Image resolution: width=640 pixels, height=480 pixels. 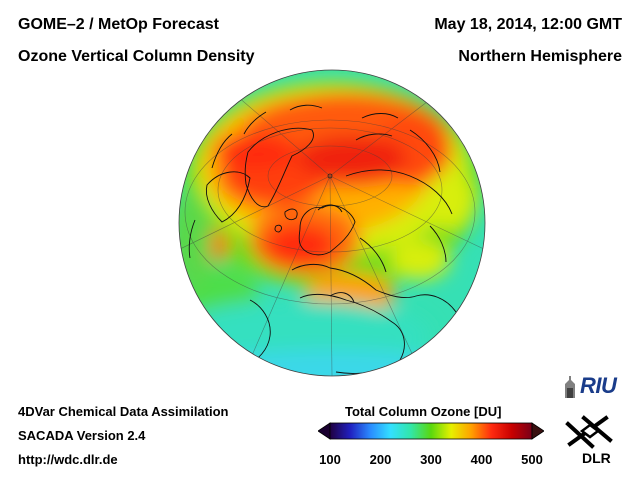 I want to click on colorbar-high-arrow, so click(x=537, y=431).